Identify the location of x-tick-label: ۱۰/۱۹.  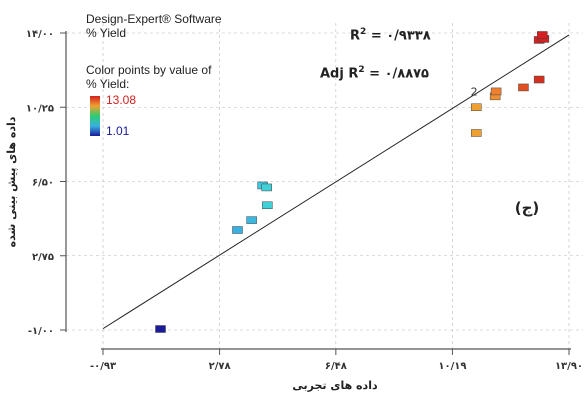
(452, 366).